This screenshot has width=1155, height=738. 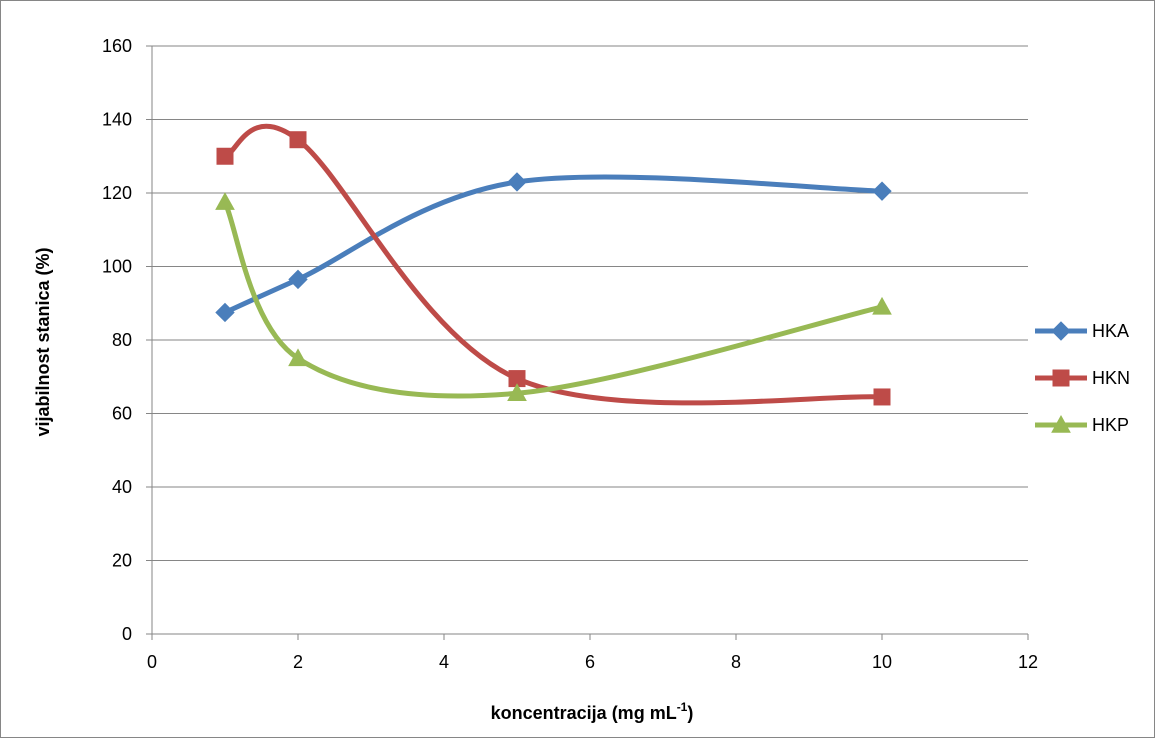 What do you see at coordinates (152, 662) in the screenshot?
I see `x-tick-label-0: 0` at bounding box center [152, 662].